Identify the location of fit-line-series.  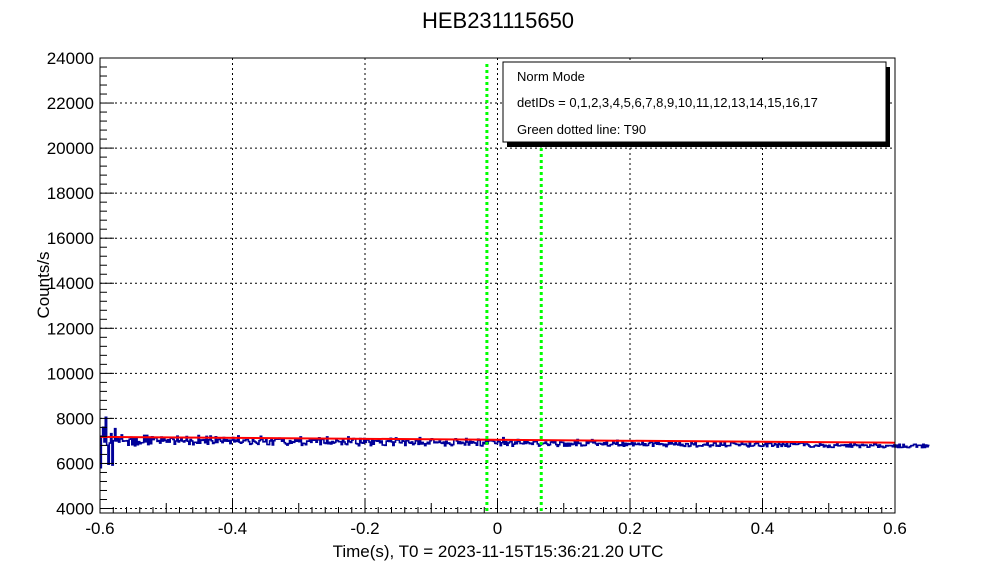
(497, 439).